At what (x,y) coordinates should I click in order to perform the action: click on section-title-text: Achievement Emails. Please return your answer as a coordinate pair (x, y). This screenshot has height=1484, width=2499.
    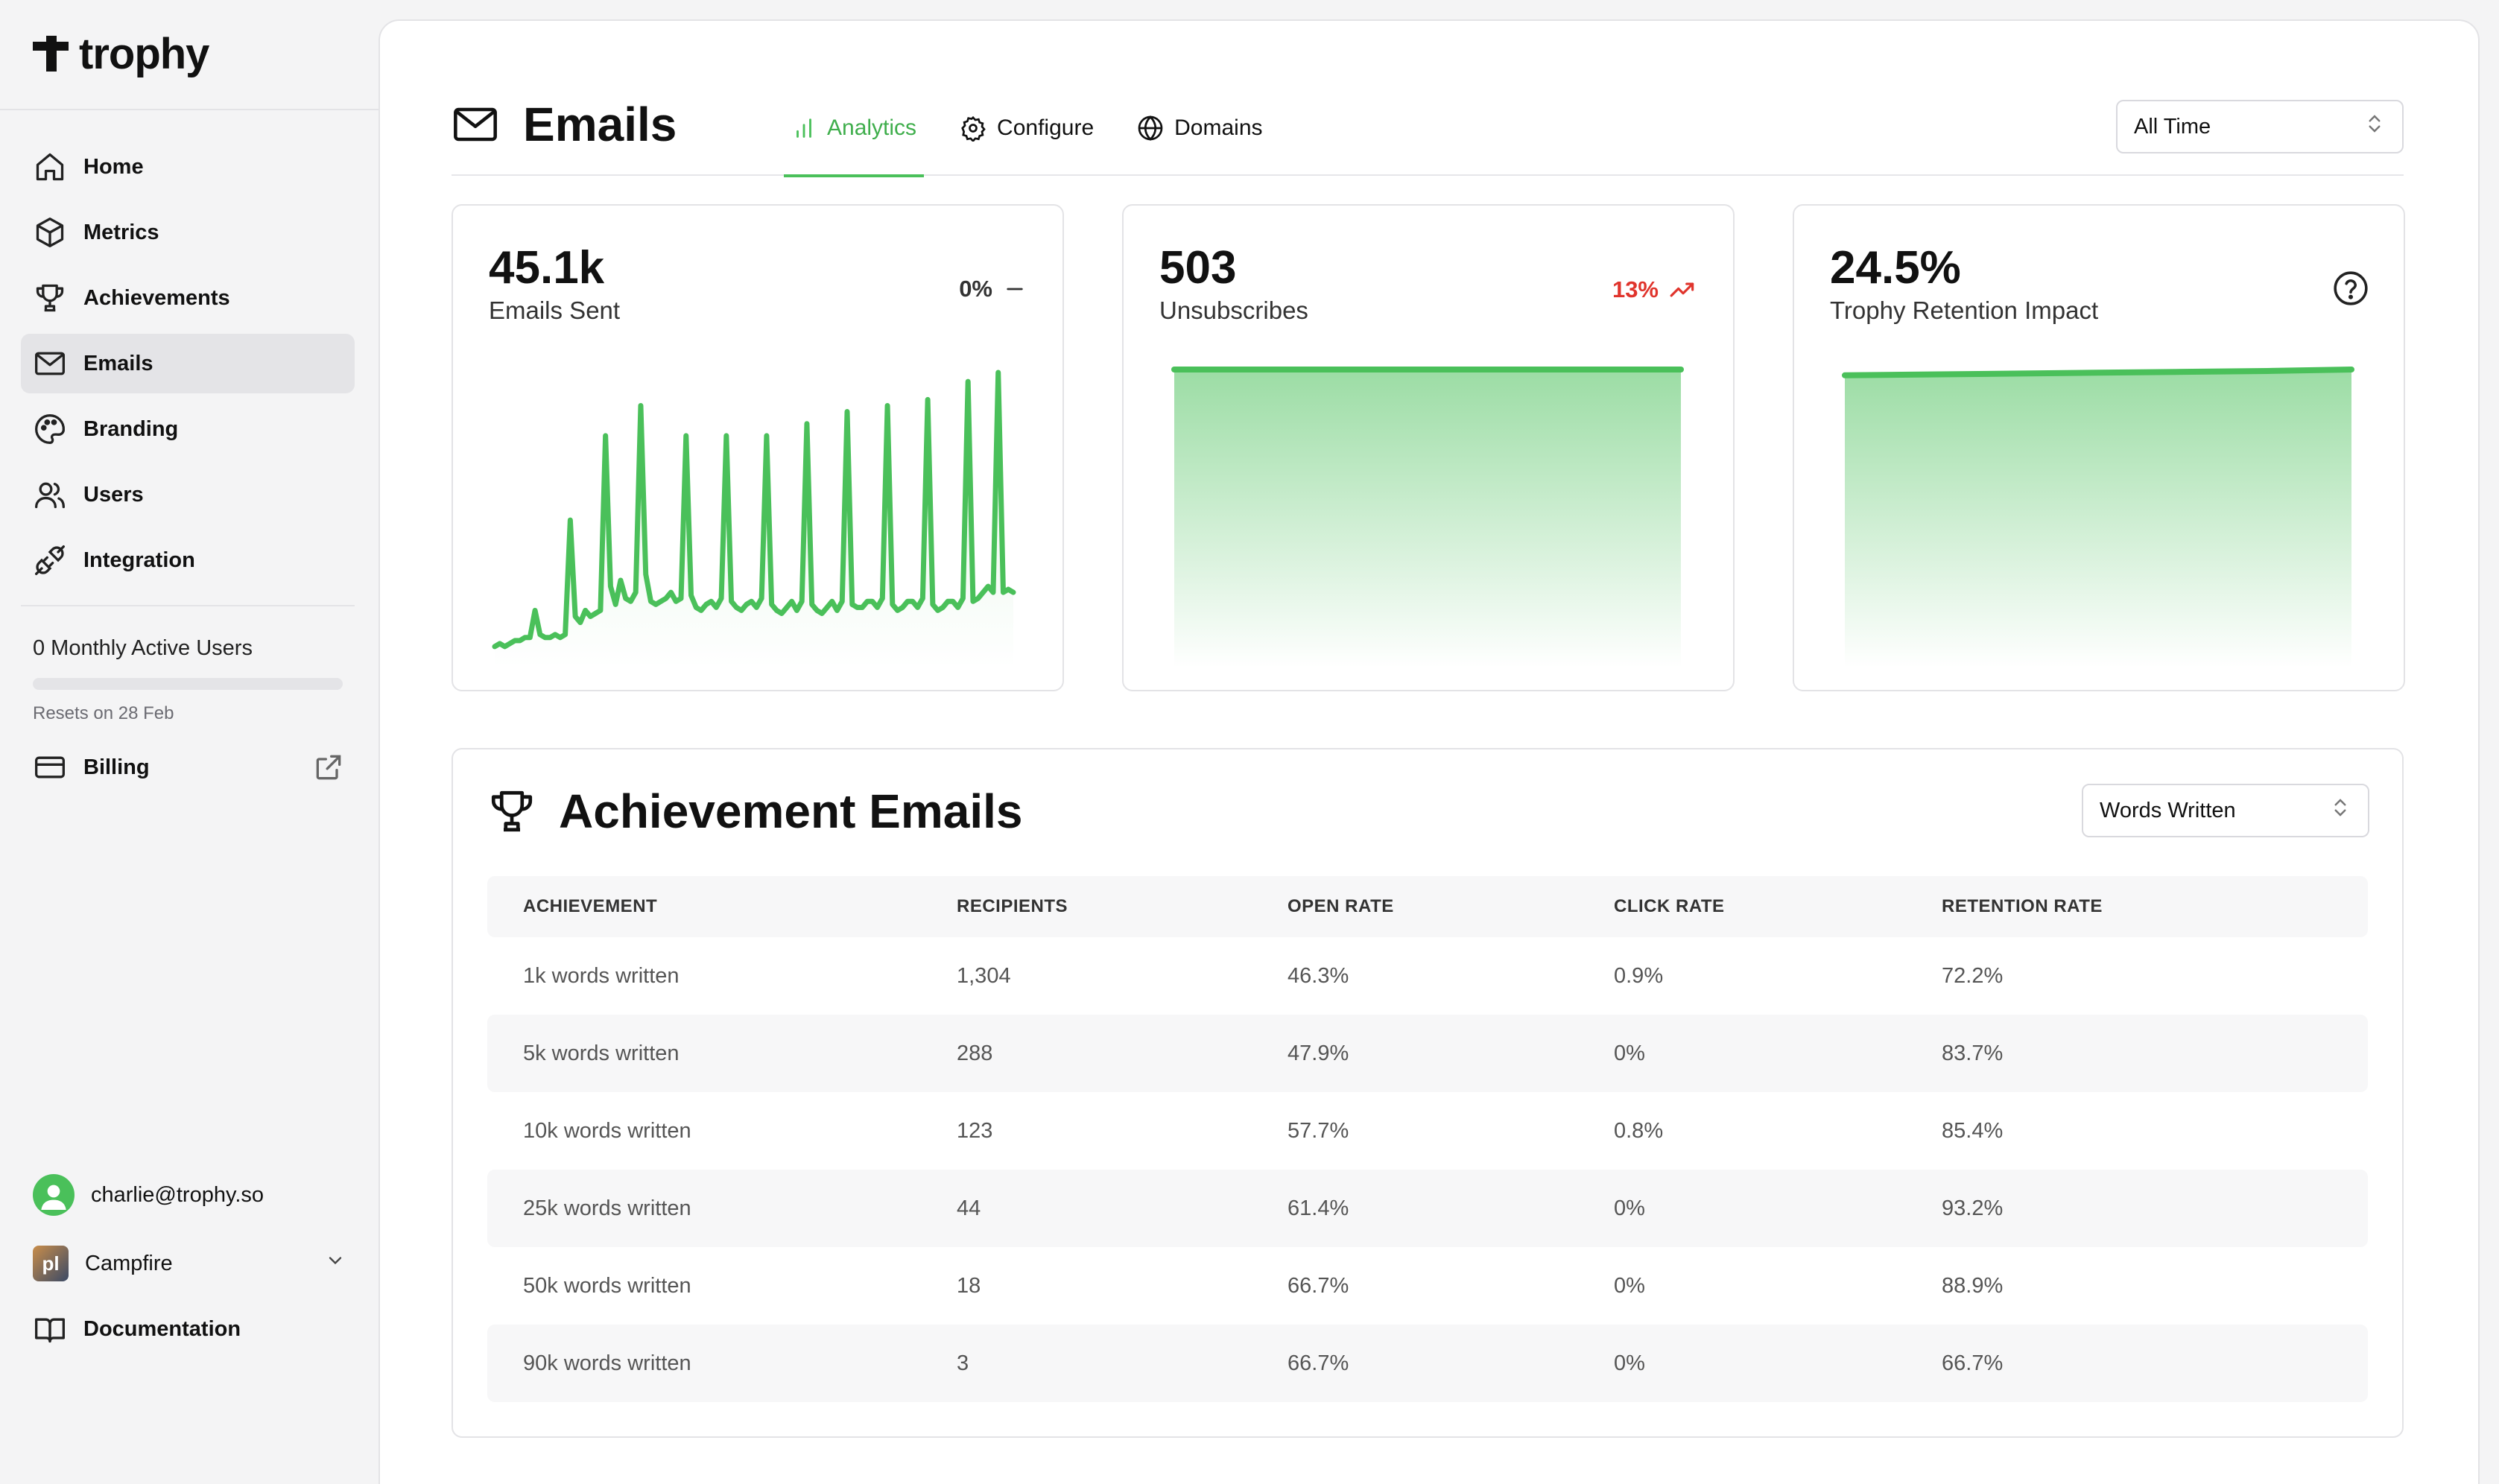
    Looking at the image, I should click on (791, 811).